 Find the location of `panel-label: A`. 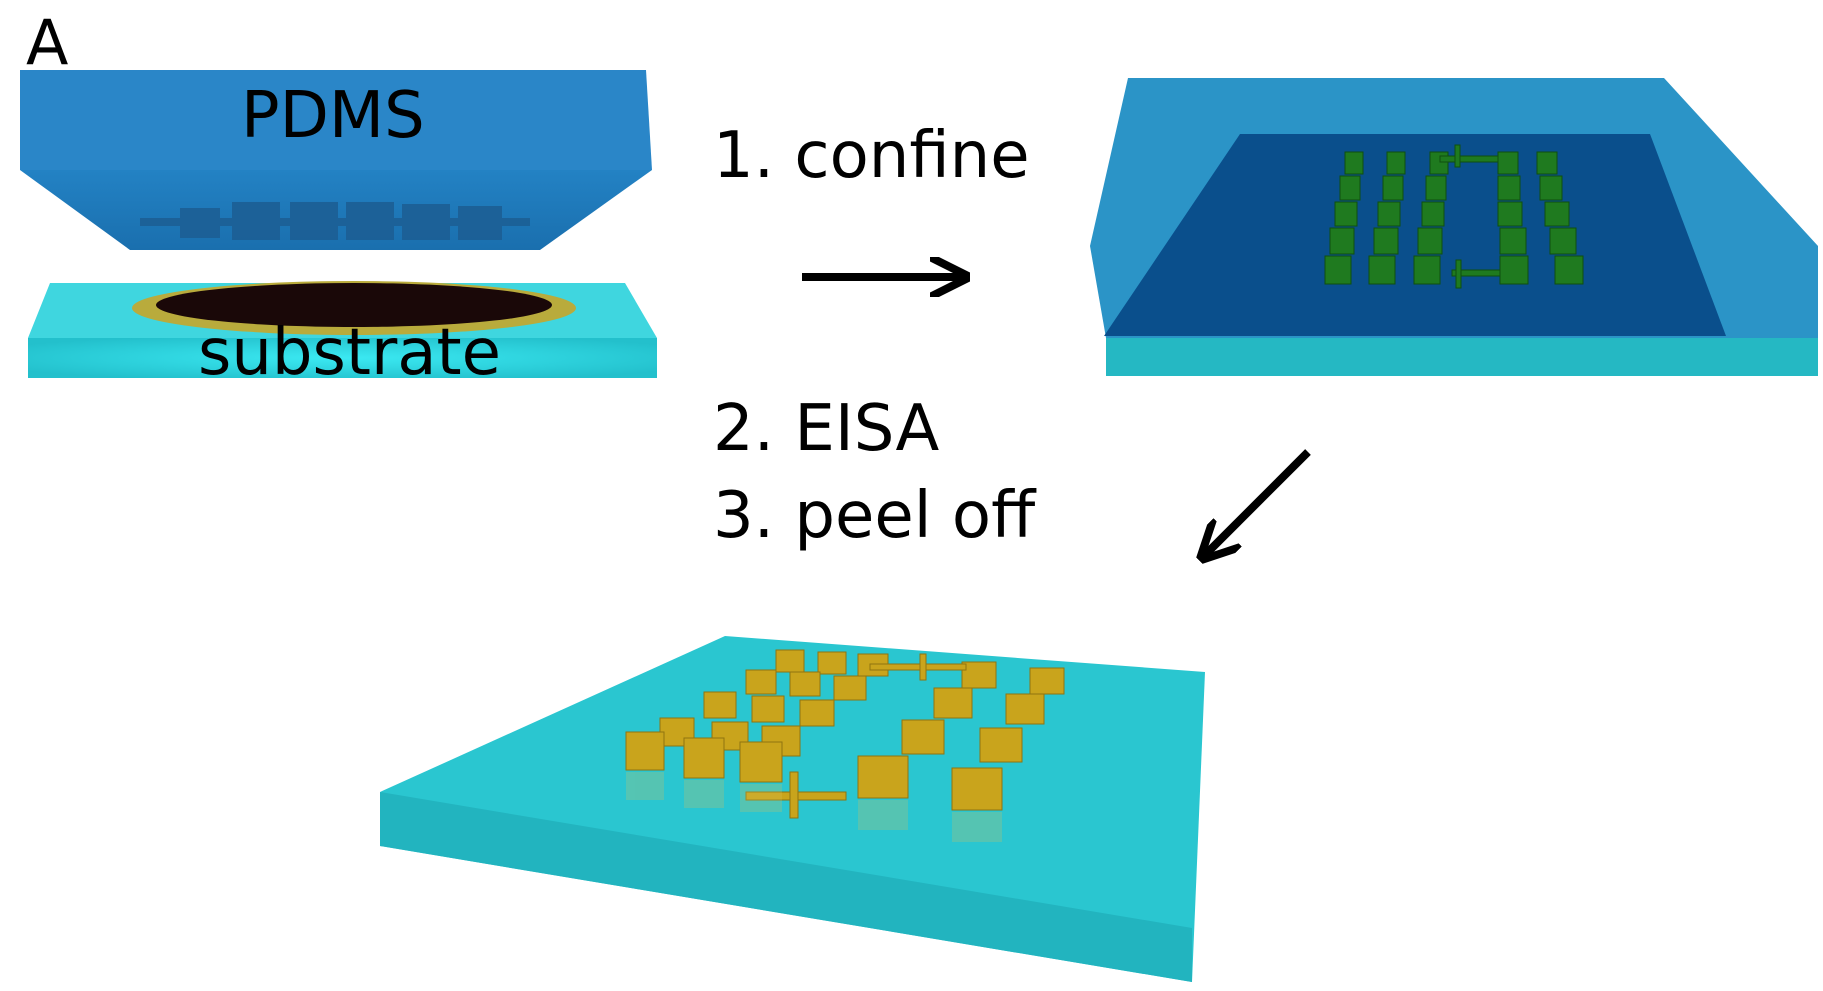

panel-label: A is located at coordinates (47, 42).